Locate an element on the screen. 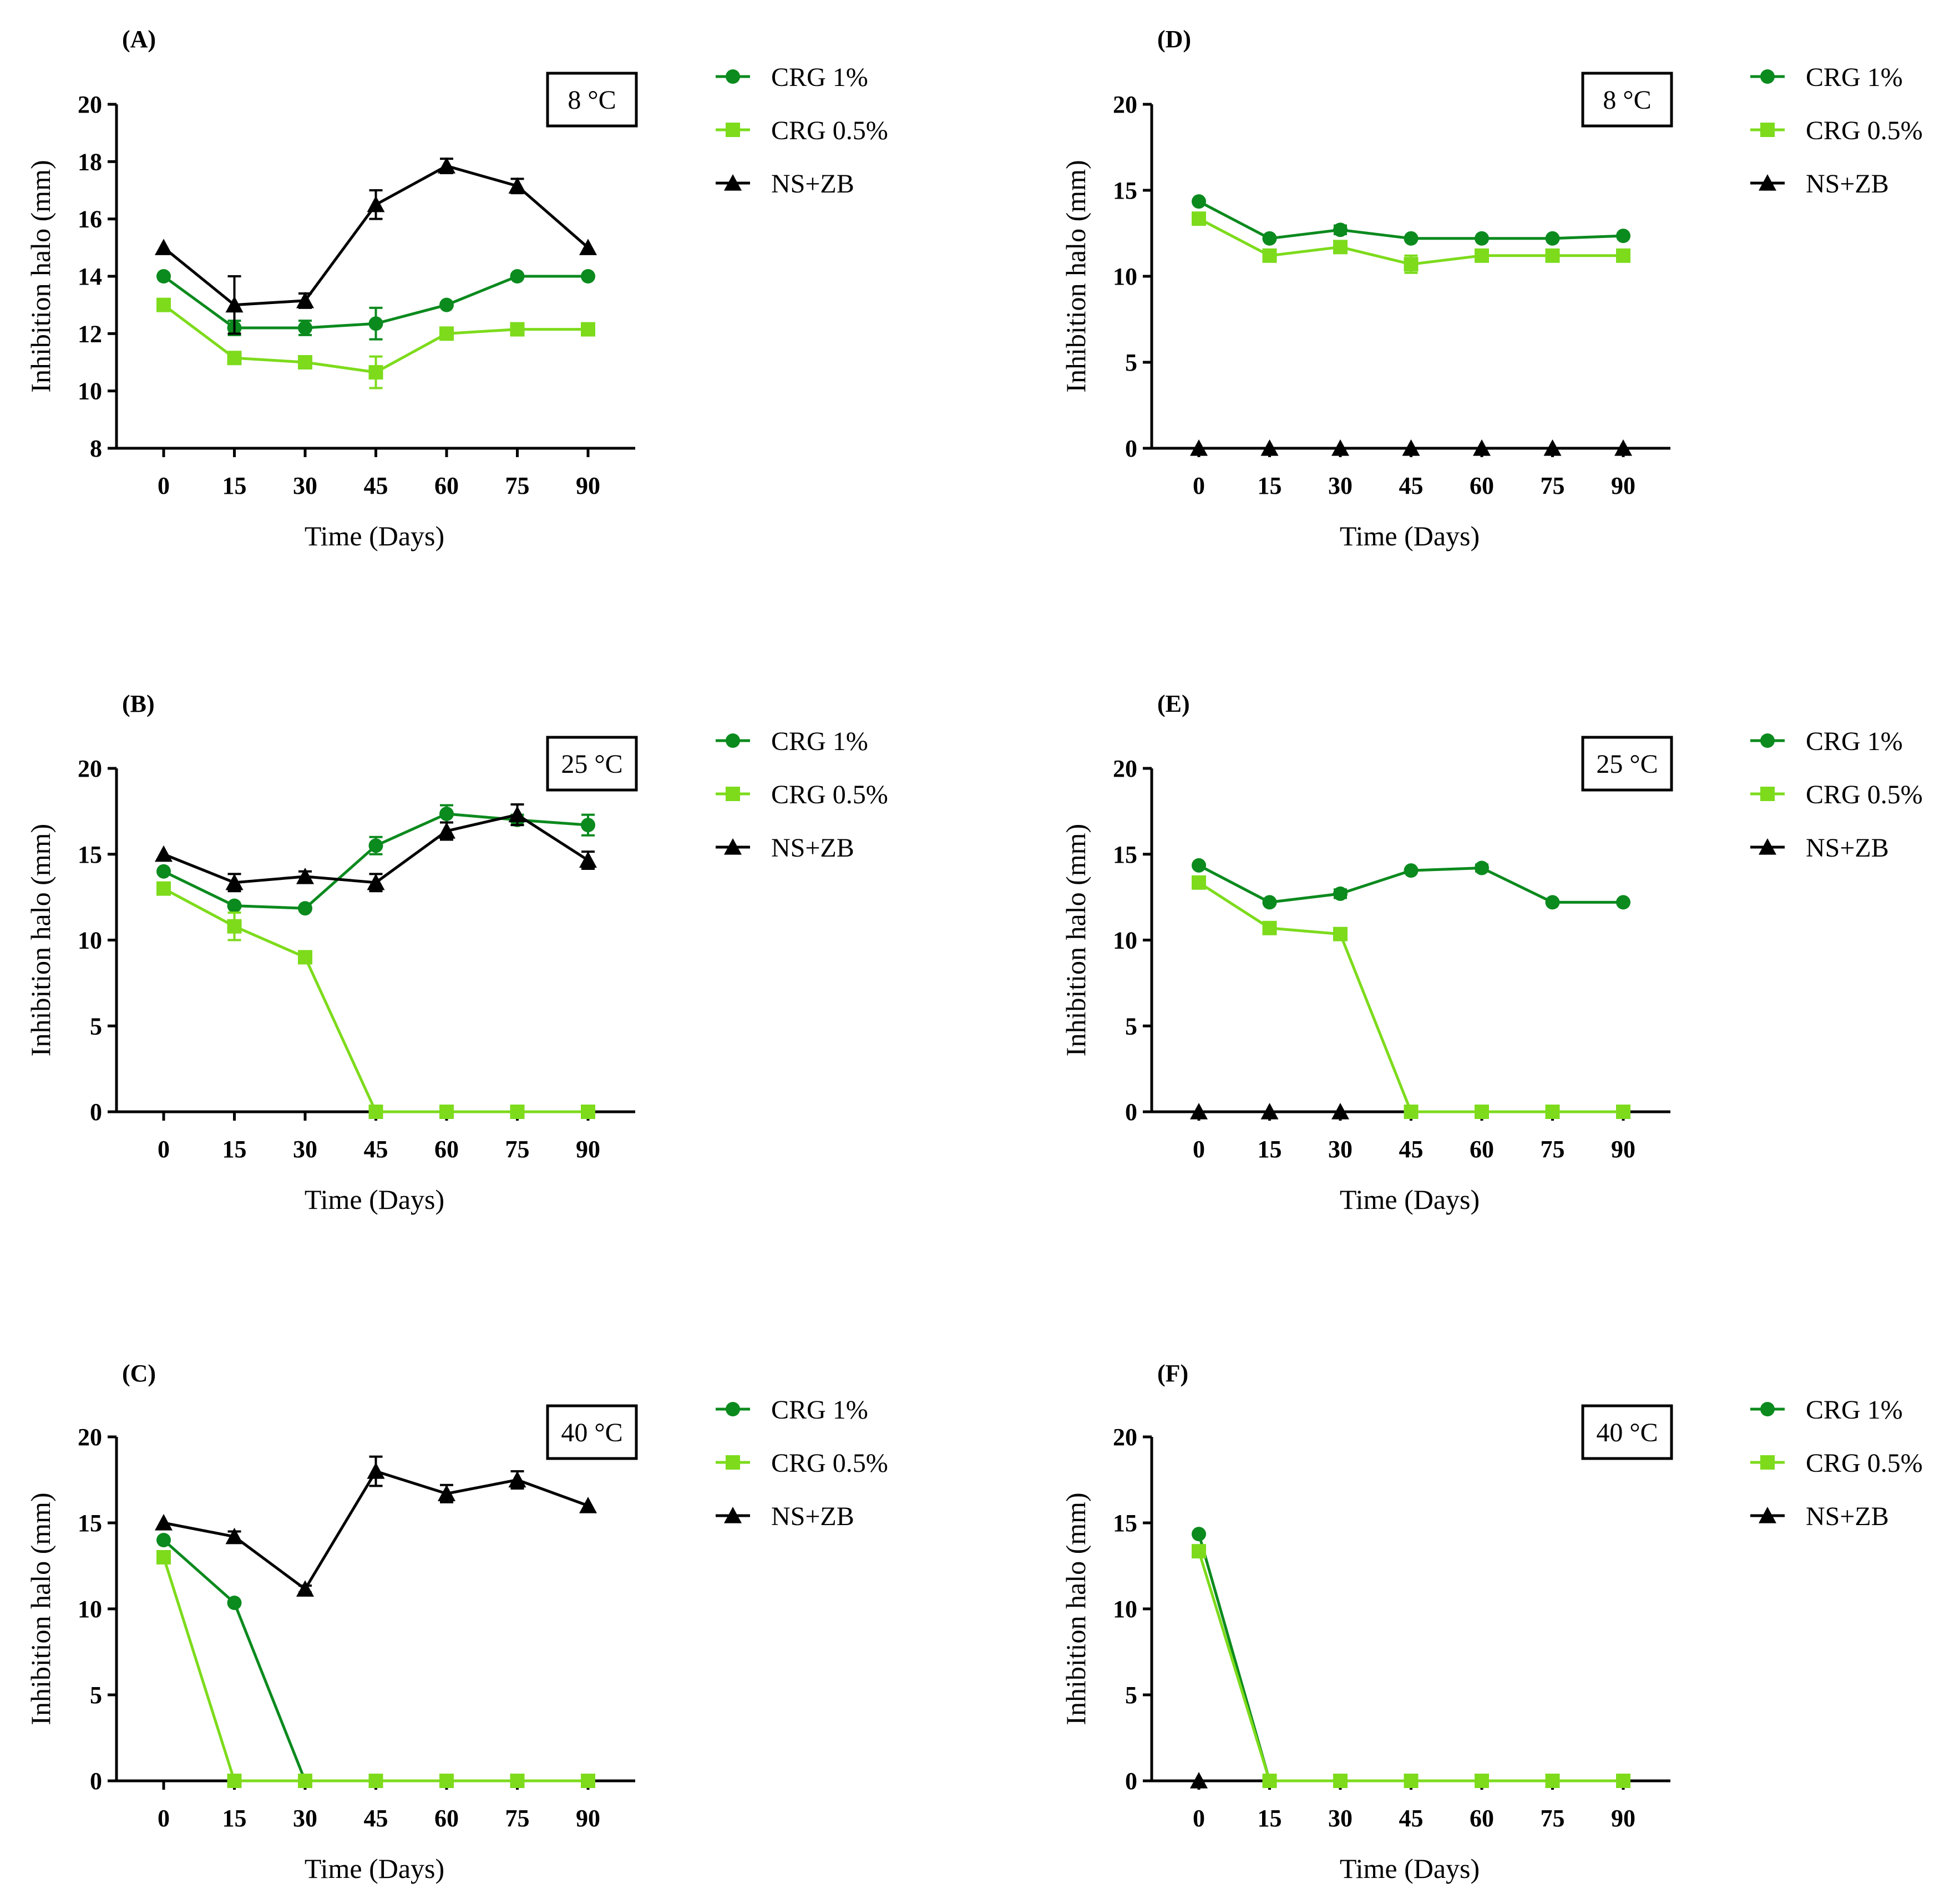 Image resolution: width=1955 pixels, height=1904 pixels. legend-entry: CRG 1% is located at coordinates (1826, 1410).